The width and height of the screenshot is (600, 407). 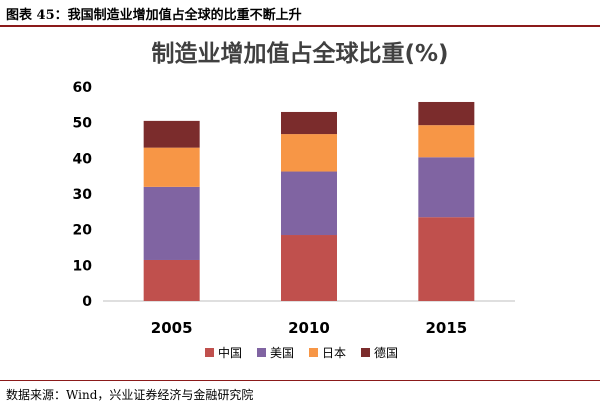 What do you see at coordinates (130, 395) in the screenshot?
I see `data-source-note: 数据来源：Wind，兴业证券经济与金融研究院` at bounding box center [130, 395].